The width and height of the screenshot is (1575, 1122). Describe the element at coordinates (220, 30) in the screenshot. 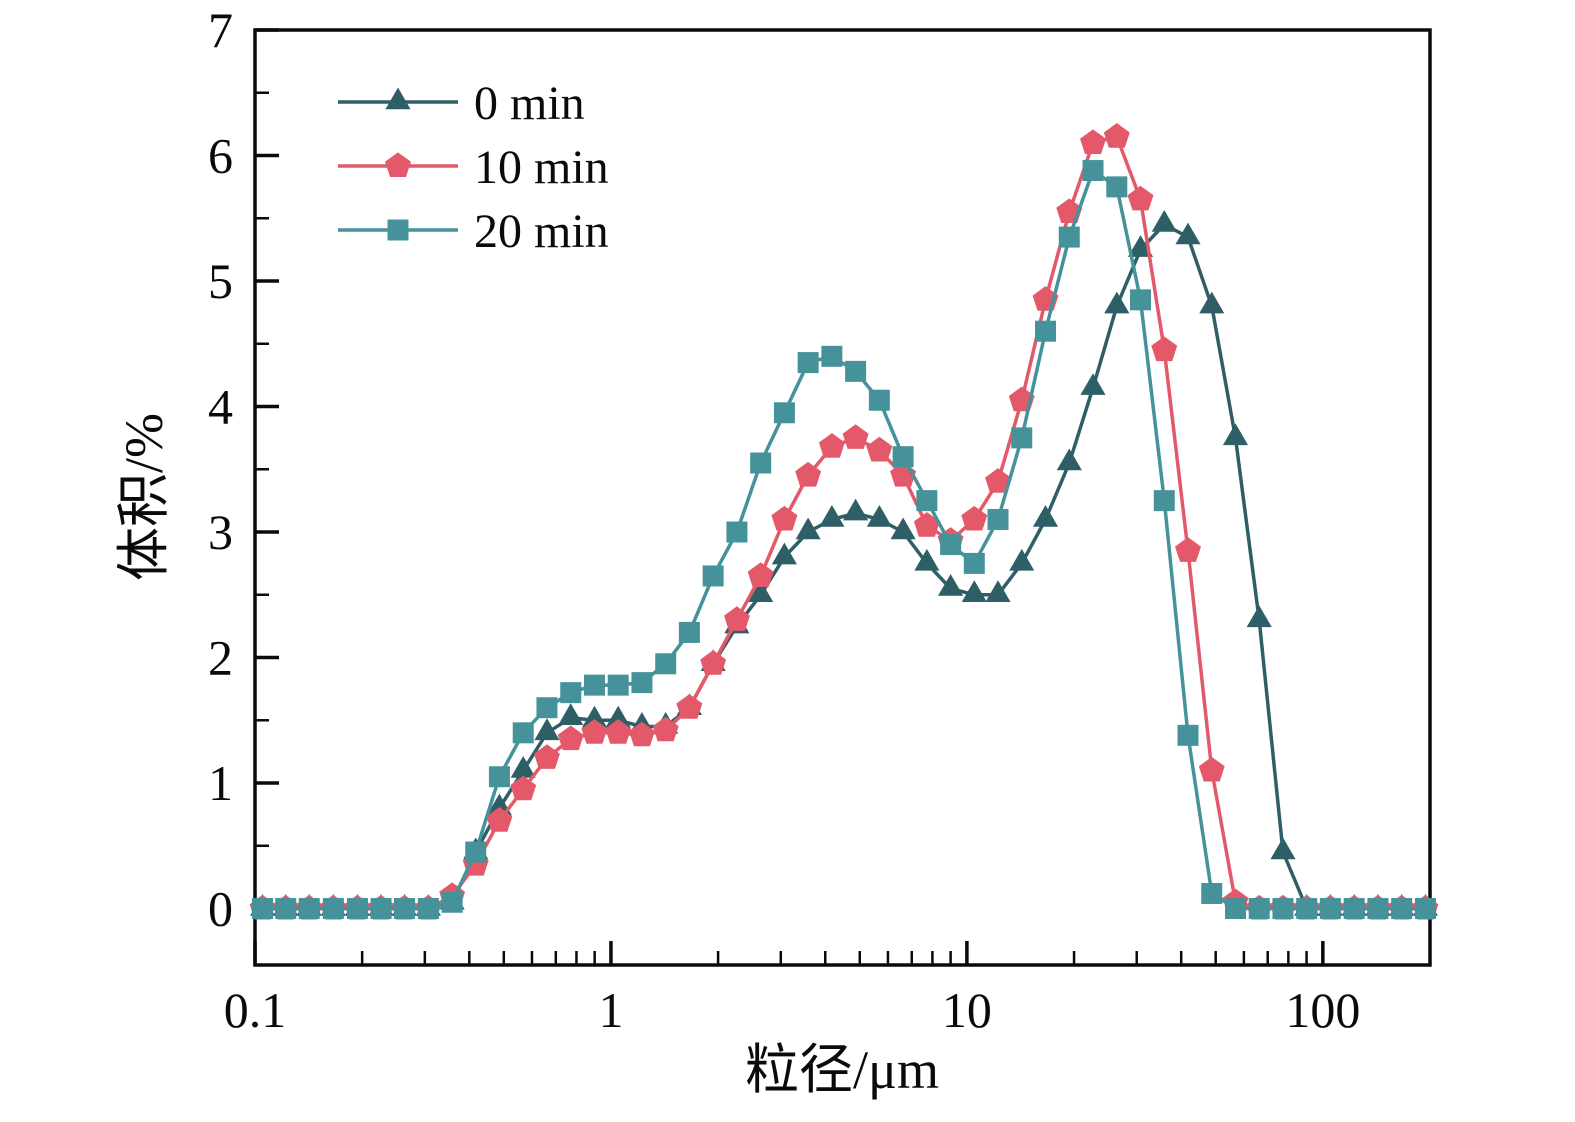

I see `y-tick-label: 7` at that location.